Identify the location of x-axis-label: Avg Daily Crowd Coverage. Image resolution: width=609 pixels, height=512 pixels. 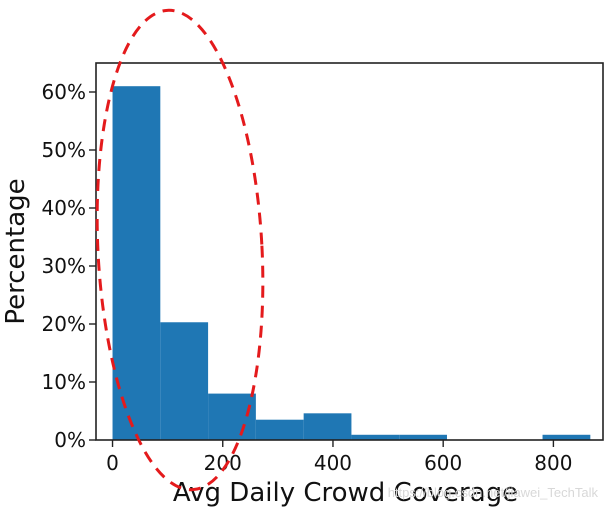
(345, 493).